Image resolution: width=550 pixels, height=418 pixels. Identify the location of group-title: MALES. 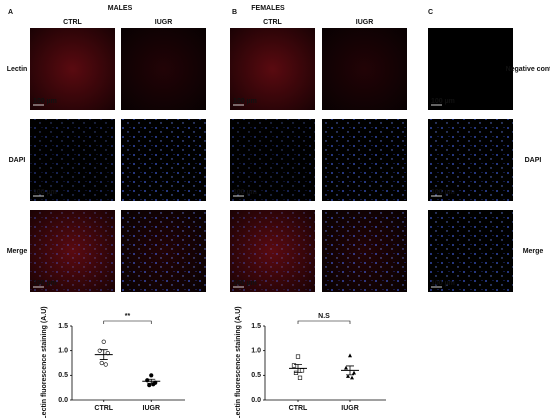
(120, 8).